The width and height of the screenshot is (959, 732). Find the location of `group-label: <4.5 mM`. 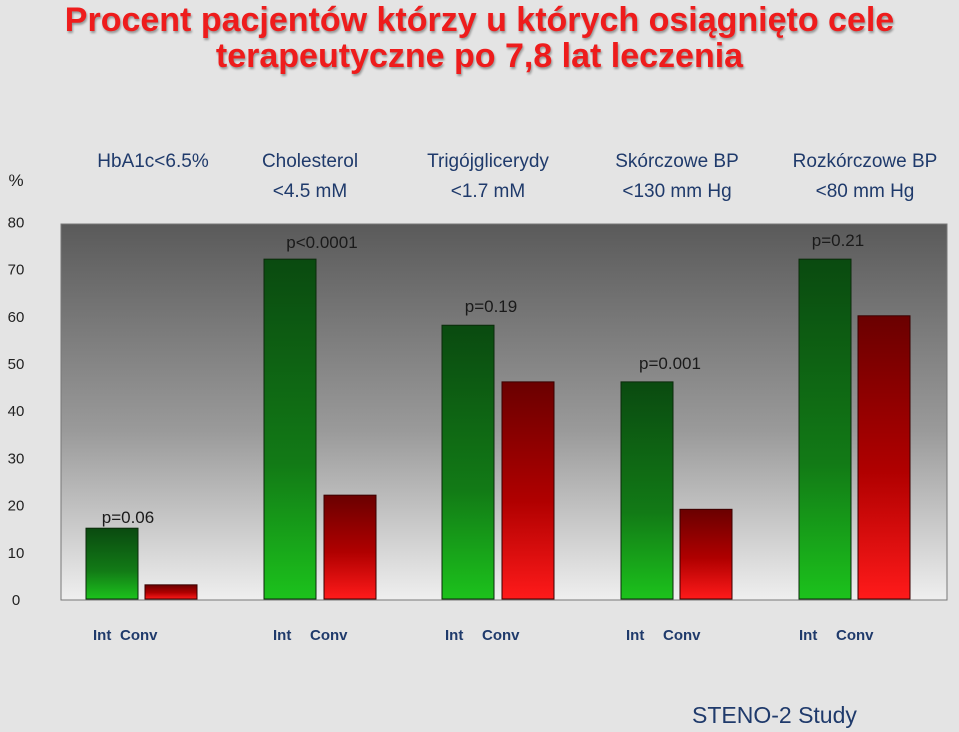

group-label: <4.5 mM is located at coordinates (310, 191).